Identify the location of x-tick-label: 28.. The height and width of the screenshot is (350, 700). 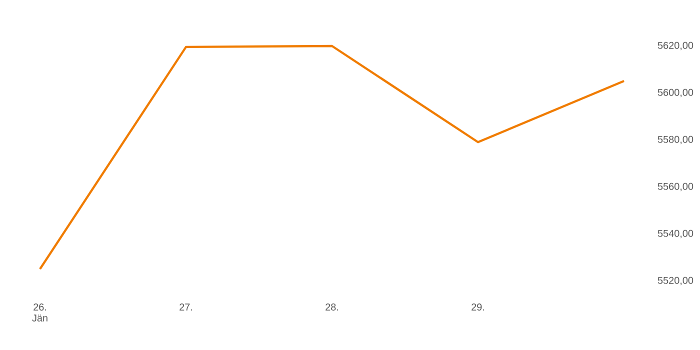
(332, 307).